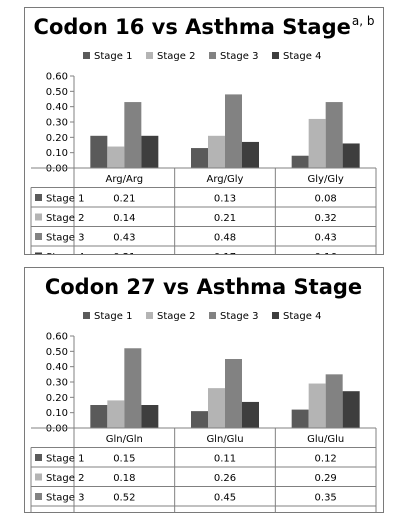 The height and width of the screenshot is (519, 400). I want to click on chart-title-text: Codon 27 vs Asthma Stage, so click(203, 287).